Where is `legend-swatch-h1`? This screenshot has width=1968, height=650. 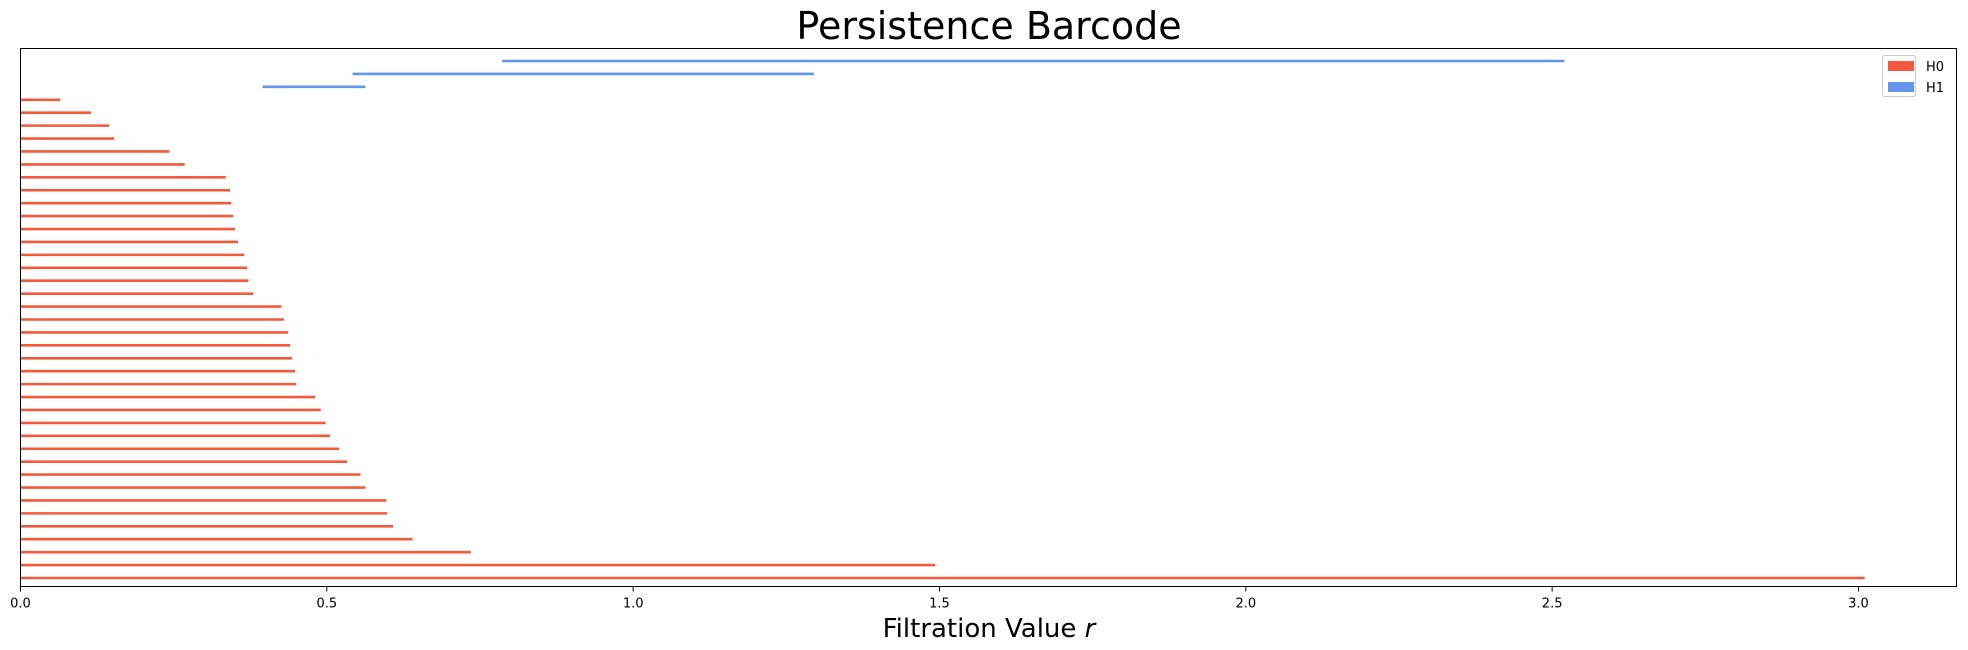 legend-swatch-h1 is located at coordinates (1901, 87).